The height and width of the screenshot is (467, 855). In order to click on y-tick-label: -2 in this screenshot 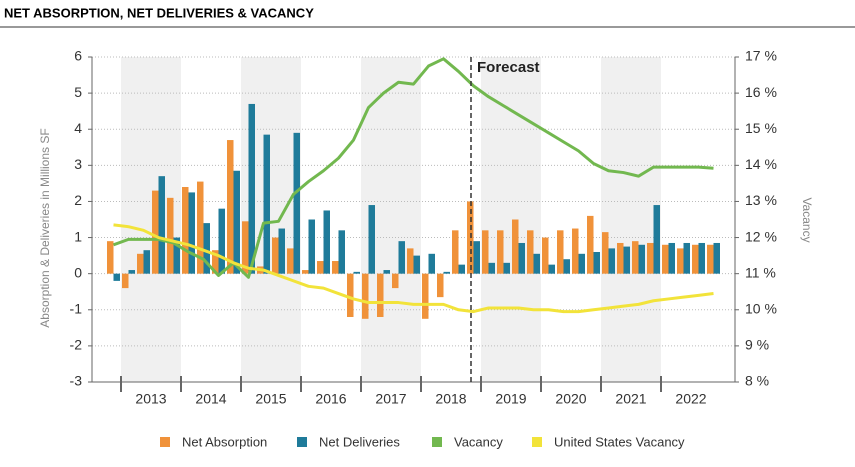, I will do `click(76, 345)`.